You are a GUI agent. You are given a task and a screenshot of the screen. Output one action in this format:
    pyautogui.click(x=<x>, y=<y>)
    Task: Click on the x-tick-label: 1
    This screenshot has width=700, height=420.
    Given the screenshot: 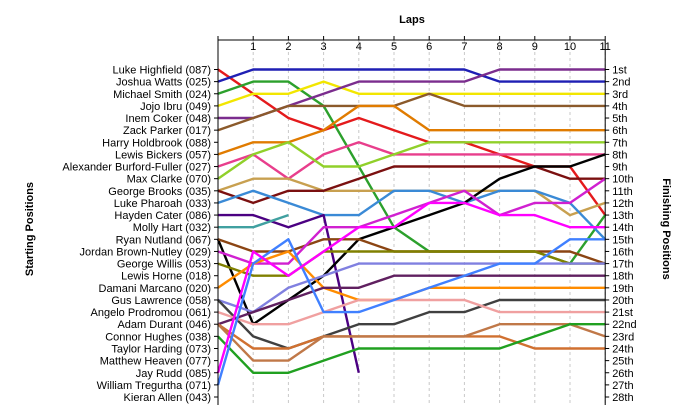 What is the action you would take?
    pyautogui.click(x=253, y=47)
    